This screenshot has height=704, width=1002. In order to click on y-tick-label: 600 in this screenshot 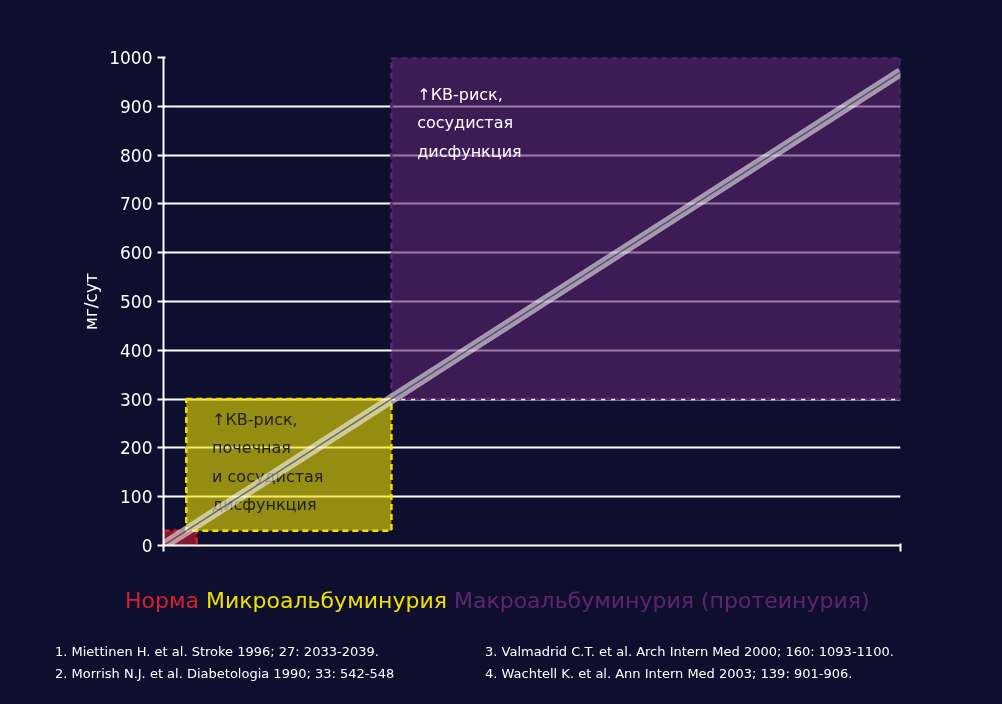, I will do `click(136, 253)`.